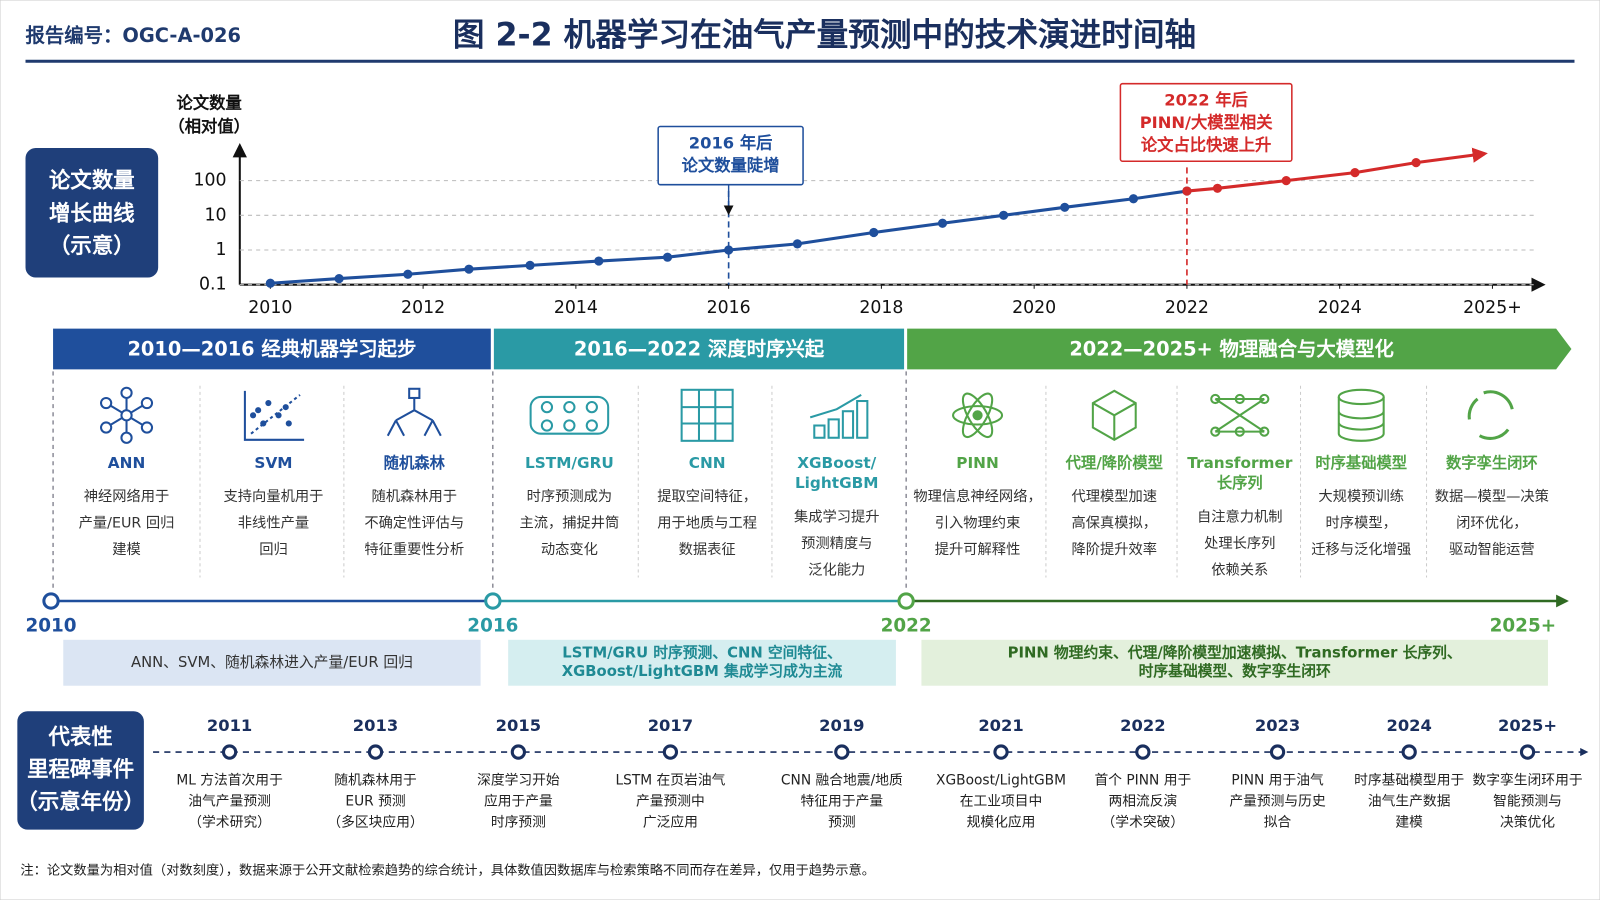 This screenshot has width=1600, height=900. What do you see at coordinates (1523, 626) in the screenshot?
I see `timeline-label: 2025+` at bounding box center [1523, 626].